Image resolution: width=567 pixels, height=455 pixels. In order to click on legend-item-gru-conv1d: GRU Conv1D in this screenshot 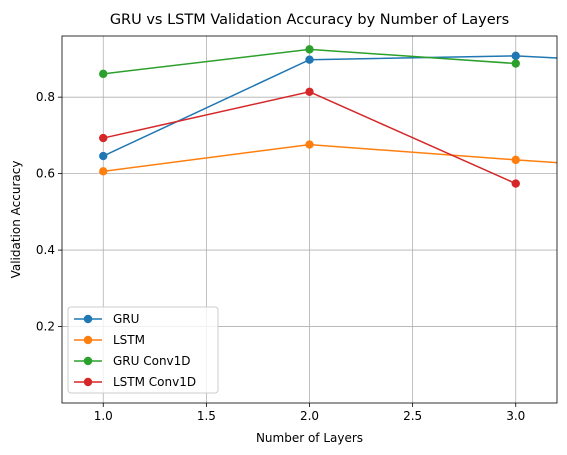, I will do `click(132, 361)`.